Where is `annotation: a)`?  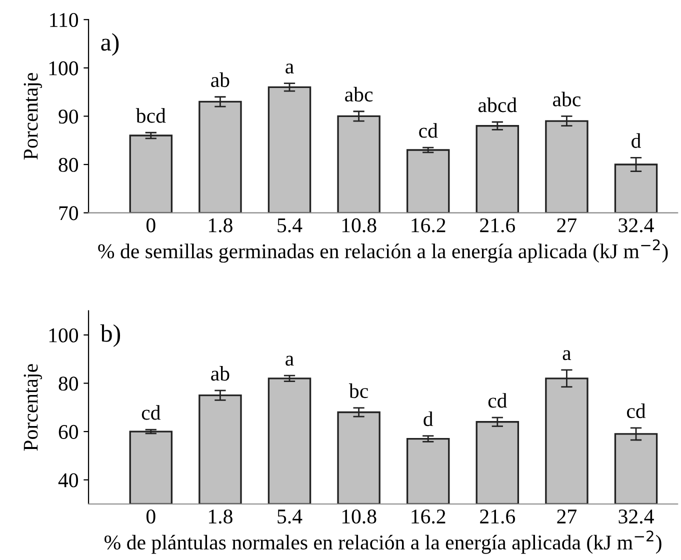 annotation: a) is located at coordinates (110, 44).